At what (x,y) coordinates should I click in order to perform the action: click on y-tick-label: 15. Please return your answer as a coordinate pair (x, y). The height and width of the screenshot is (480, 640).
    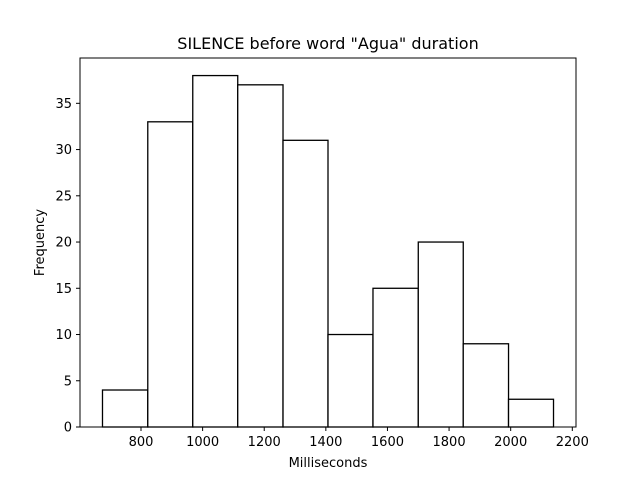
    Looking at the image, I should click on (63, 289).